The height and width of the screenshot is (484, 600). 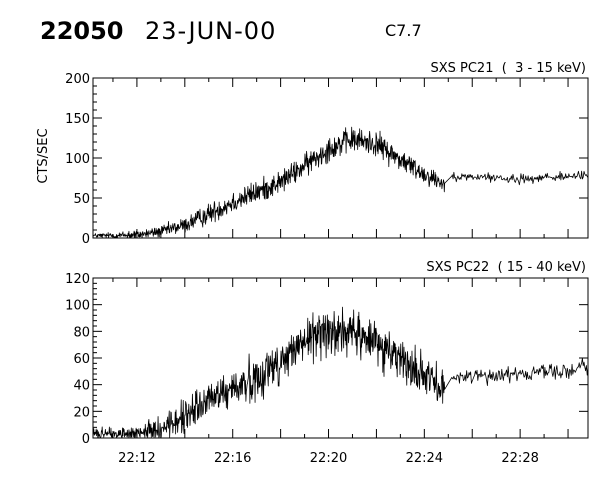 I want to click on x-tick-label: 22:12, so click(x=136, y=458).